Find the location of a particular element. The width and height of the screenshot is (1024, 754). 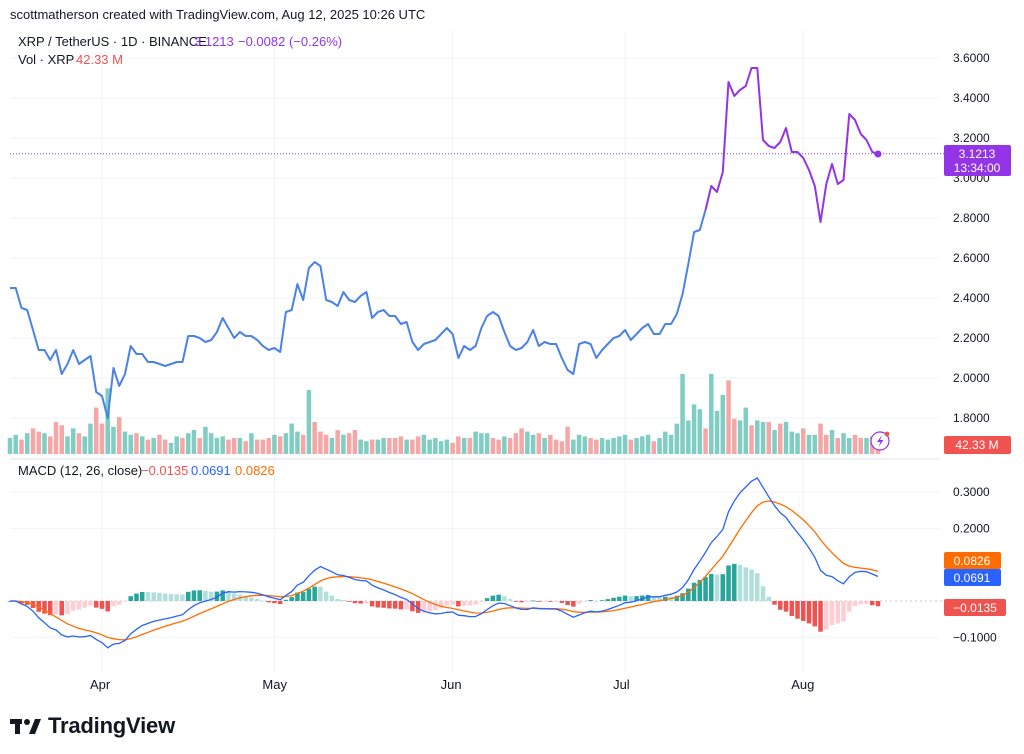

price-tick-label: 3.6000 is located at coordinates (971, 58).